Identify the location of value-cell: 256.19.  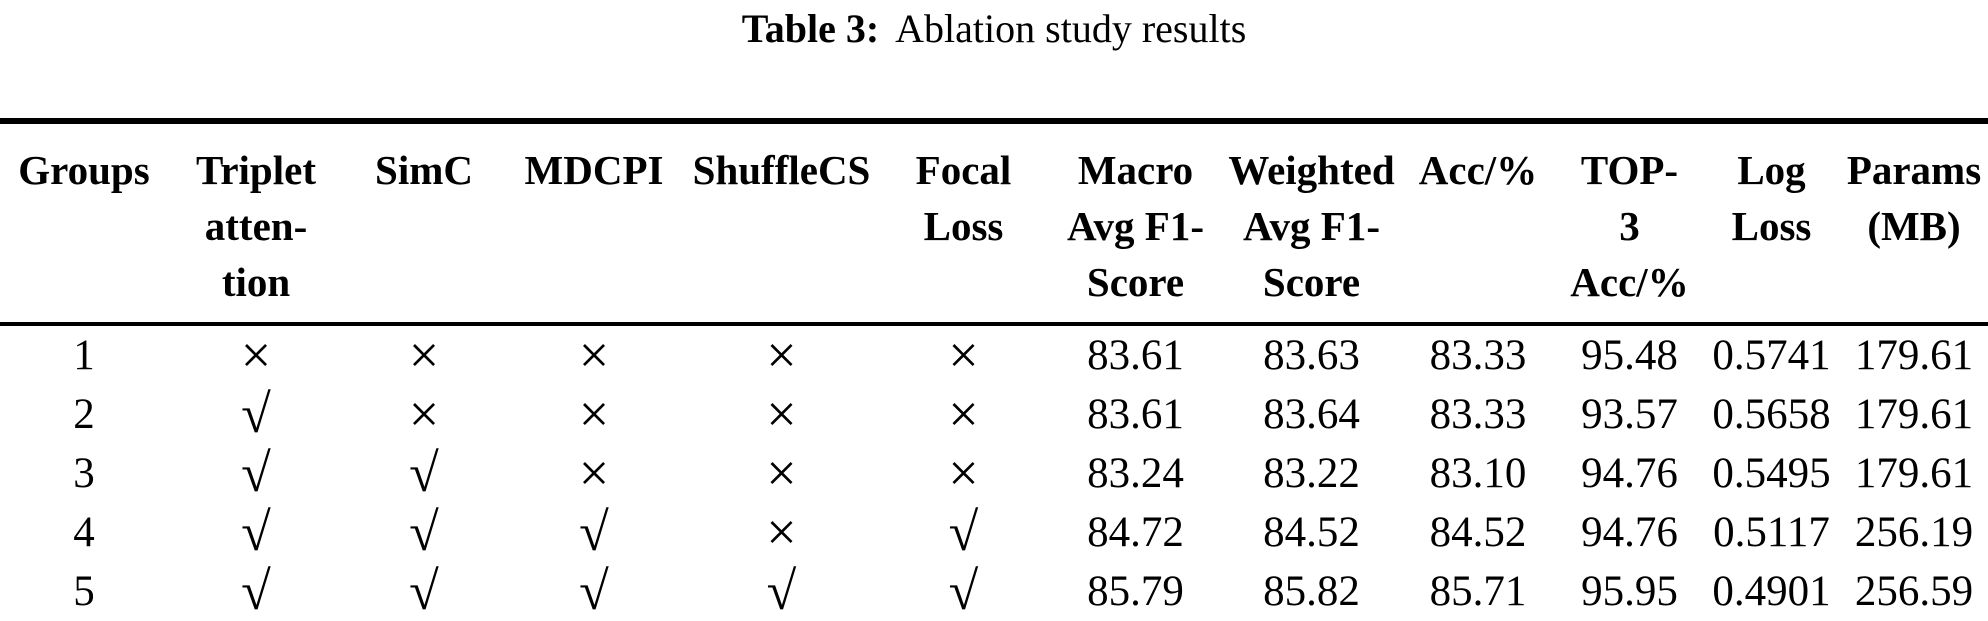
(1914, 532).